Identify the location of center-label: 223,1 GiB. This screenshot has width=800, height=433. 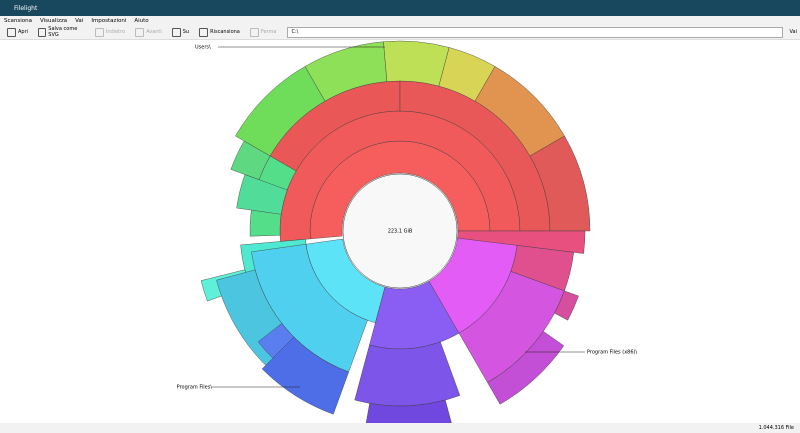
(400, 232).